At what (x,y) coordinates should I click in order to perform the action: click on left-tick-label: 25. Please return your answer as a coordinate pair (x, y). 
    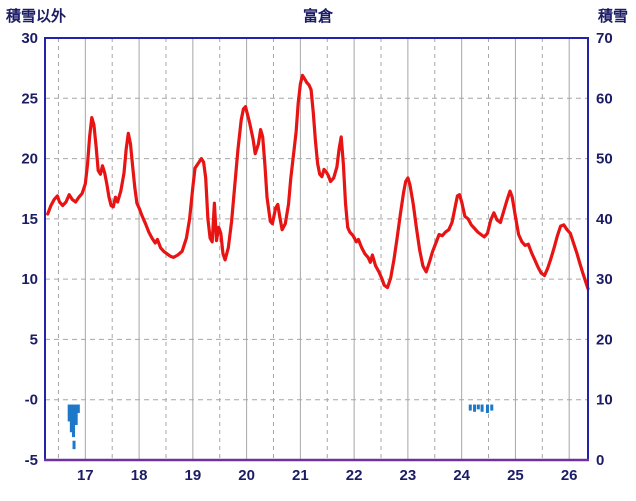
    Looking at the image, I should click on (29, 98).